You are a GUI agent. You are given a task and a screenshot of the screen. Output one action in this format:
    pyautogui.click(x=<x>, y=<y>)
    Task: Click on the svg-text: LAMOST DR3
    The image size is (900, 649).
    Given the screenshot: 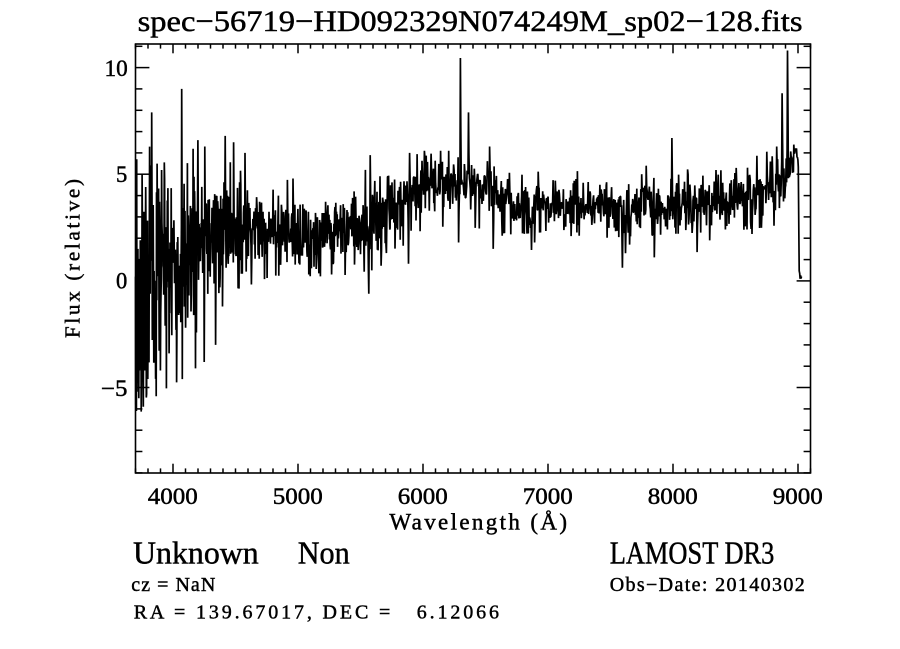 What is the action you would take?
    pyautogui.click(x=692, y=553)
    